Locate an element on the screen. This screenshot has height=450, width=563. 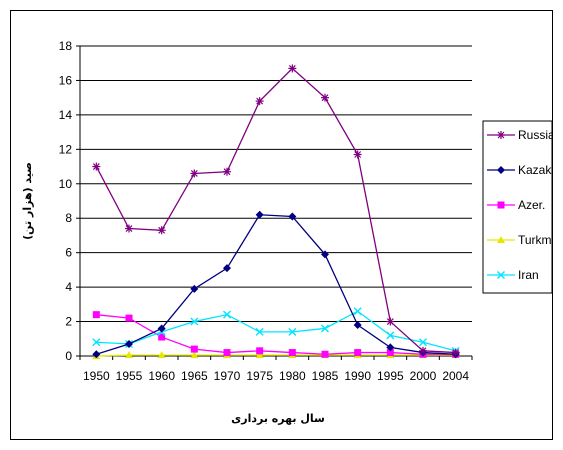
legend-entry: Kazakh. is located at coordinates (519, 170).